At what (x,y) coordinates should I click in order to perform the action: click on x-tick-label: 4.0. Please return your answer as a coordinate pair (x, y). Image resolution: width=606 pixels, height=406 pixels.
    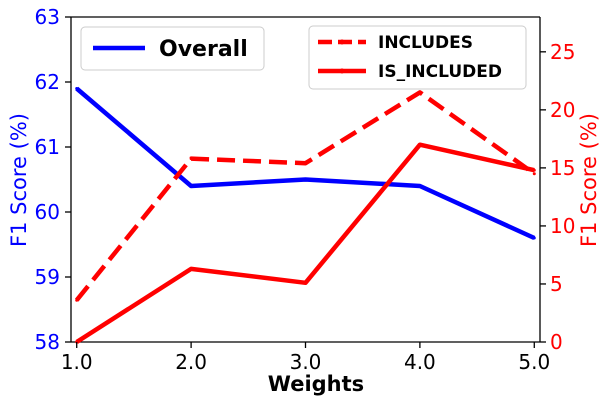
    Looking at the image, I should click on (420, 362).